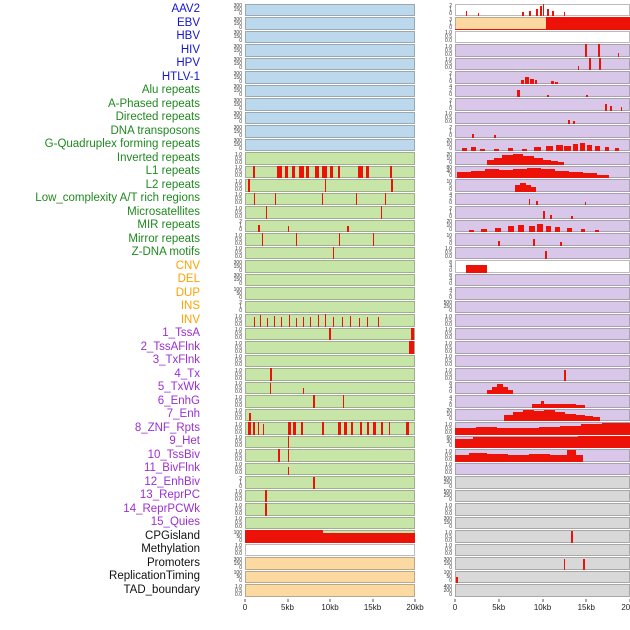 This screenshot has width=630, height=630. What do you see at coordinates (315, 361) in the screenshot?
I see `track-row: 3_TxFlnk 1.0 0.5 0.0 1.0 0.5 0.0` at bounding box center [315, 361].